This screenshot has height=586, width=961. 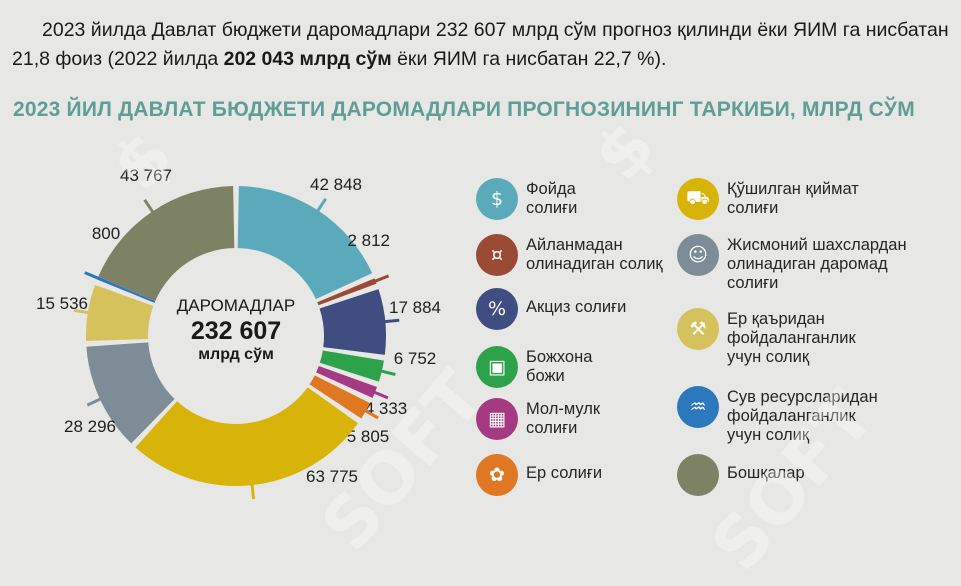 I want to click on legend-item: ¤ Айланмадан олинадиган солиқ, so click(x=606, y=255).